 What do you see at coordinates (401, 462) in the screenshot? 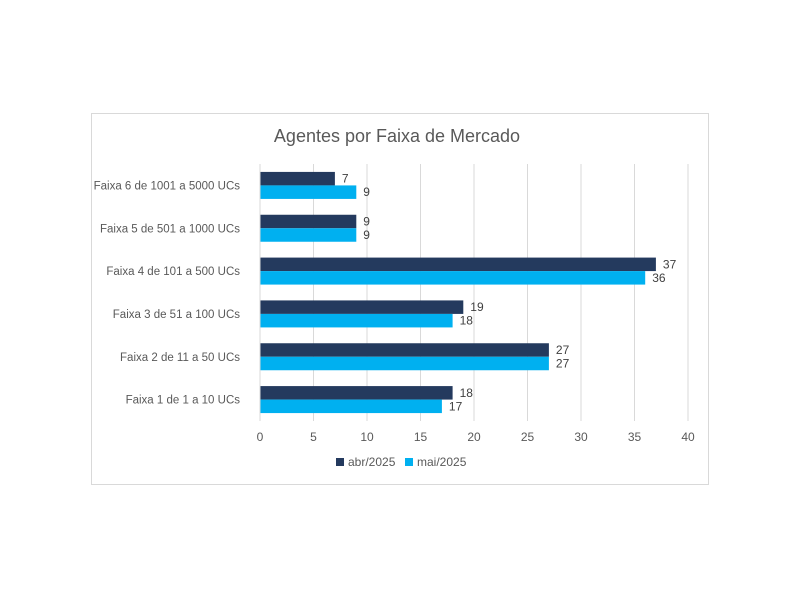
I see `legend: abr/2025 mai/2025` at bounding box center [401, 462].